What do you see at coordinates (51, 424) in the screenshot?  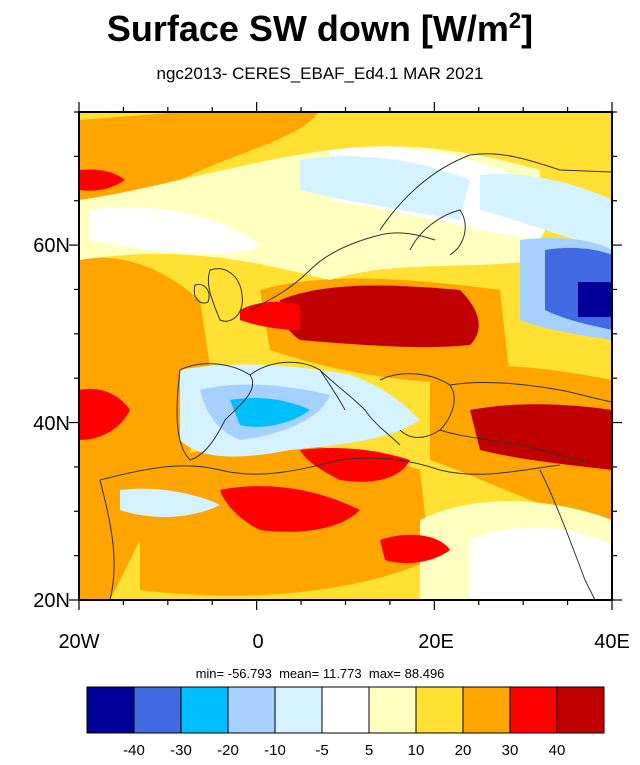 I see `lat-label-40n: 40N` at bounding box center [51, 424].